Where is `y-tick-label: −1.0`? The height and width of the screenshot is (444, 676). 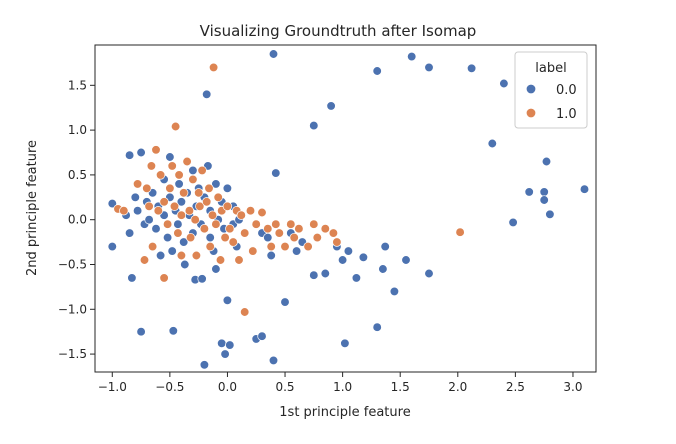 y-tick-label: −1.0 is located at coordinates (72, 309).